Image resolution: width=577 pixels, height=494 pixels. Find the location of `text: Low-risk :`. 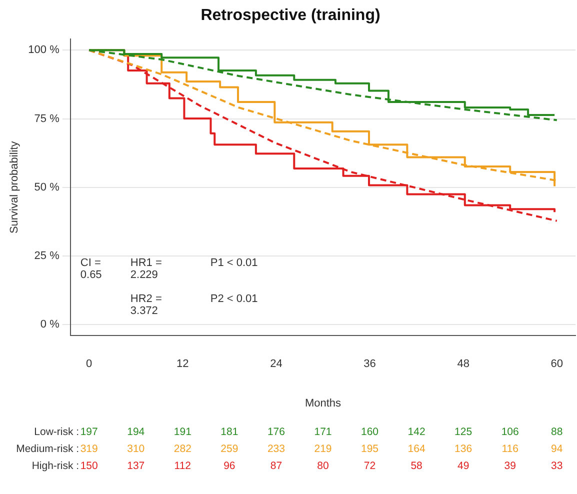

text: Low-risk : is located at coordinates (57, 432).